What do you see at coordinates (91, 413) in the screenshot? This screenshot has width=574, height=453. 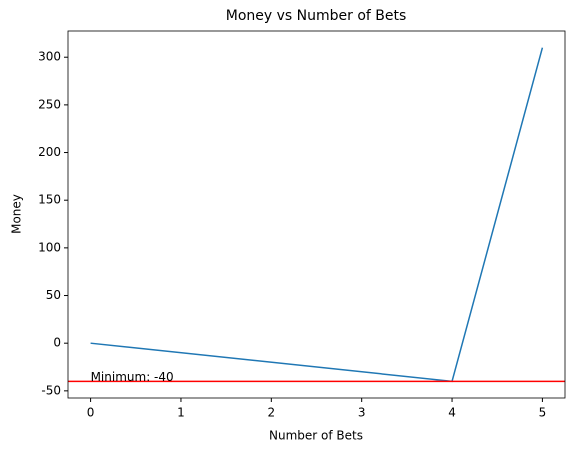 I see `x-tick-label: 0` at bounding box center [91, 413].